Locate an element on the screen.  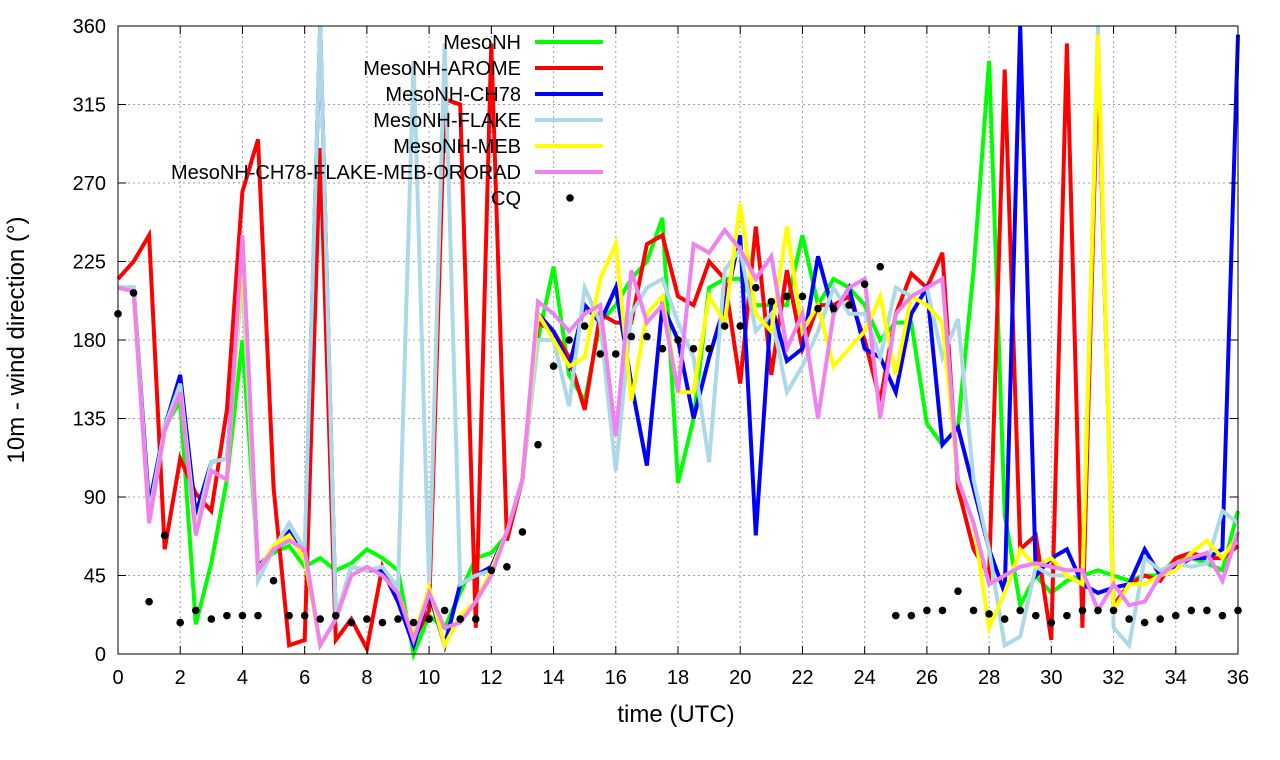
y-tick-label: 90 is located at coordinates (95, 498).